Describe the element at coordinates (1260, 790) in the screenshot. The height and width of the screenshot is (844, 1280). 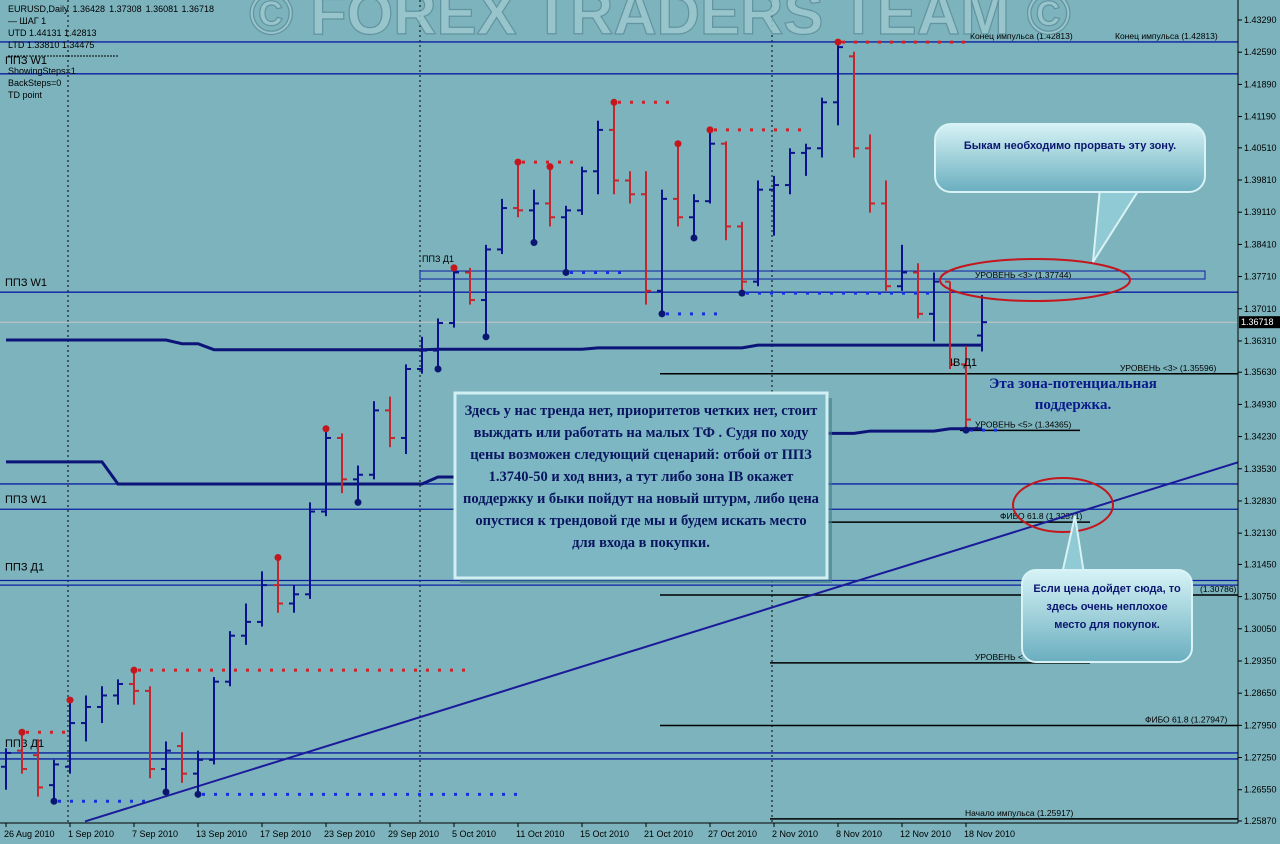
I see `y-tick-label: 1.26550` at that location.